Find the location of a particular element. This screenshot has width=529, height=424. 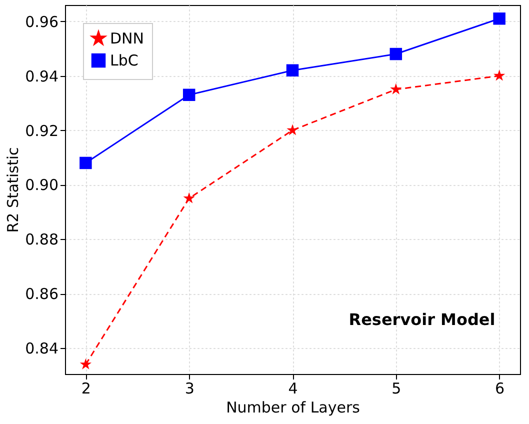

y-tick-label: 0.86 is located at coordinates (41, 294).